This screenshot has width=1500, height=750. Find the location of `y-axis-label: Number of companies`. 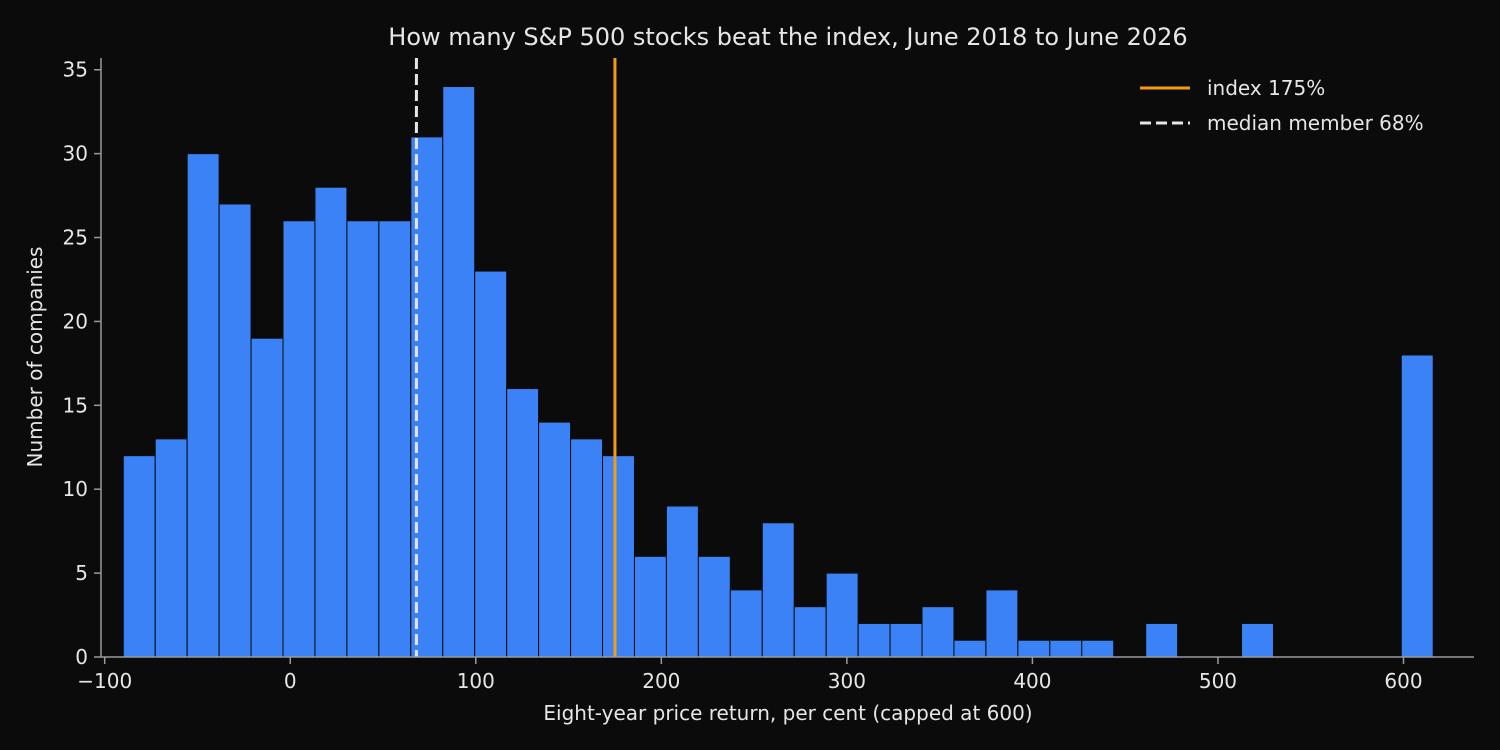

y-axis-label: Number of companies is located at coordinates (35, 357).